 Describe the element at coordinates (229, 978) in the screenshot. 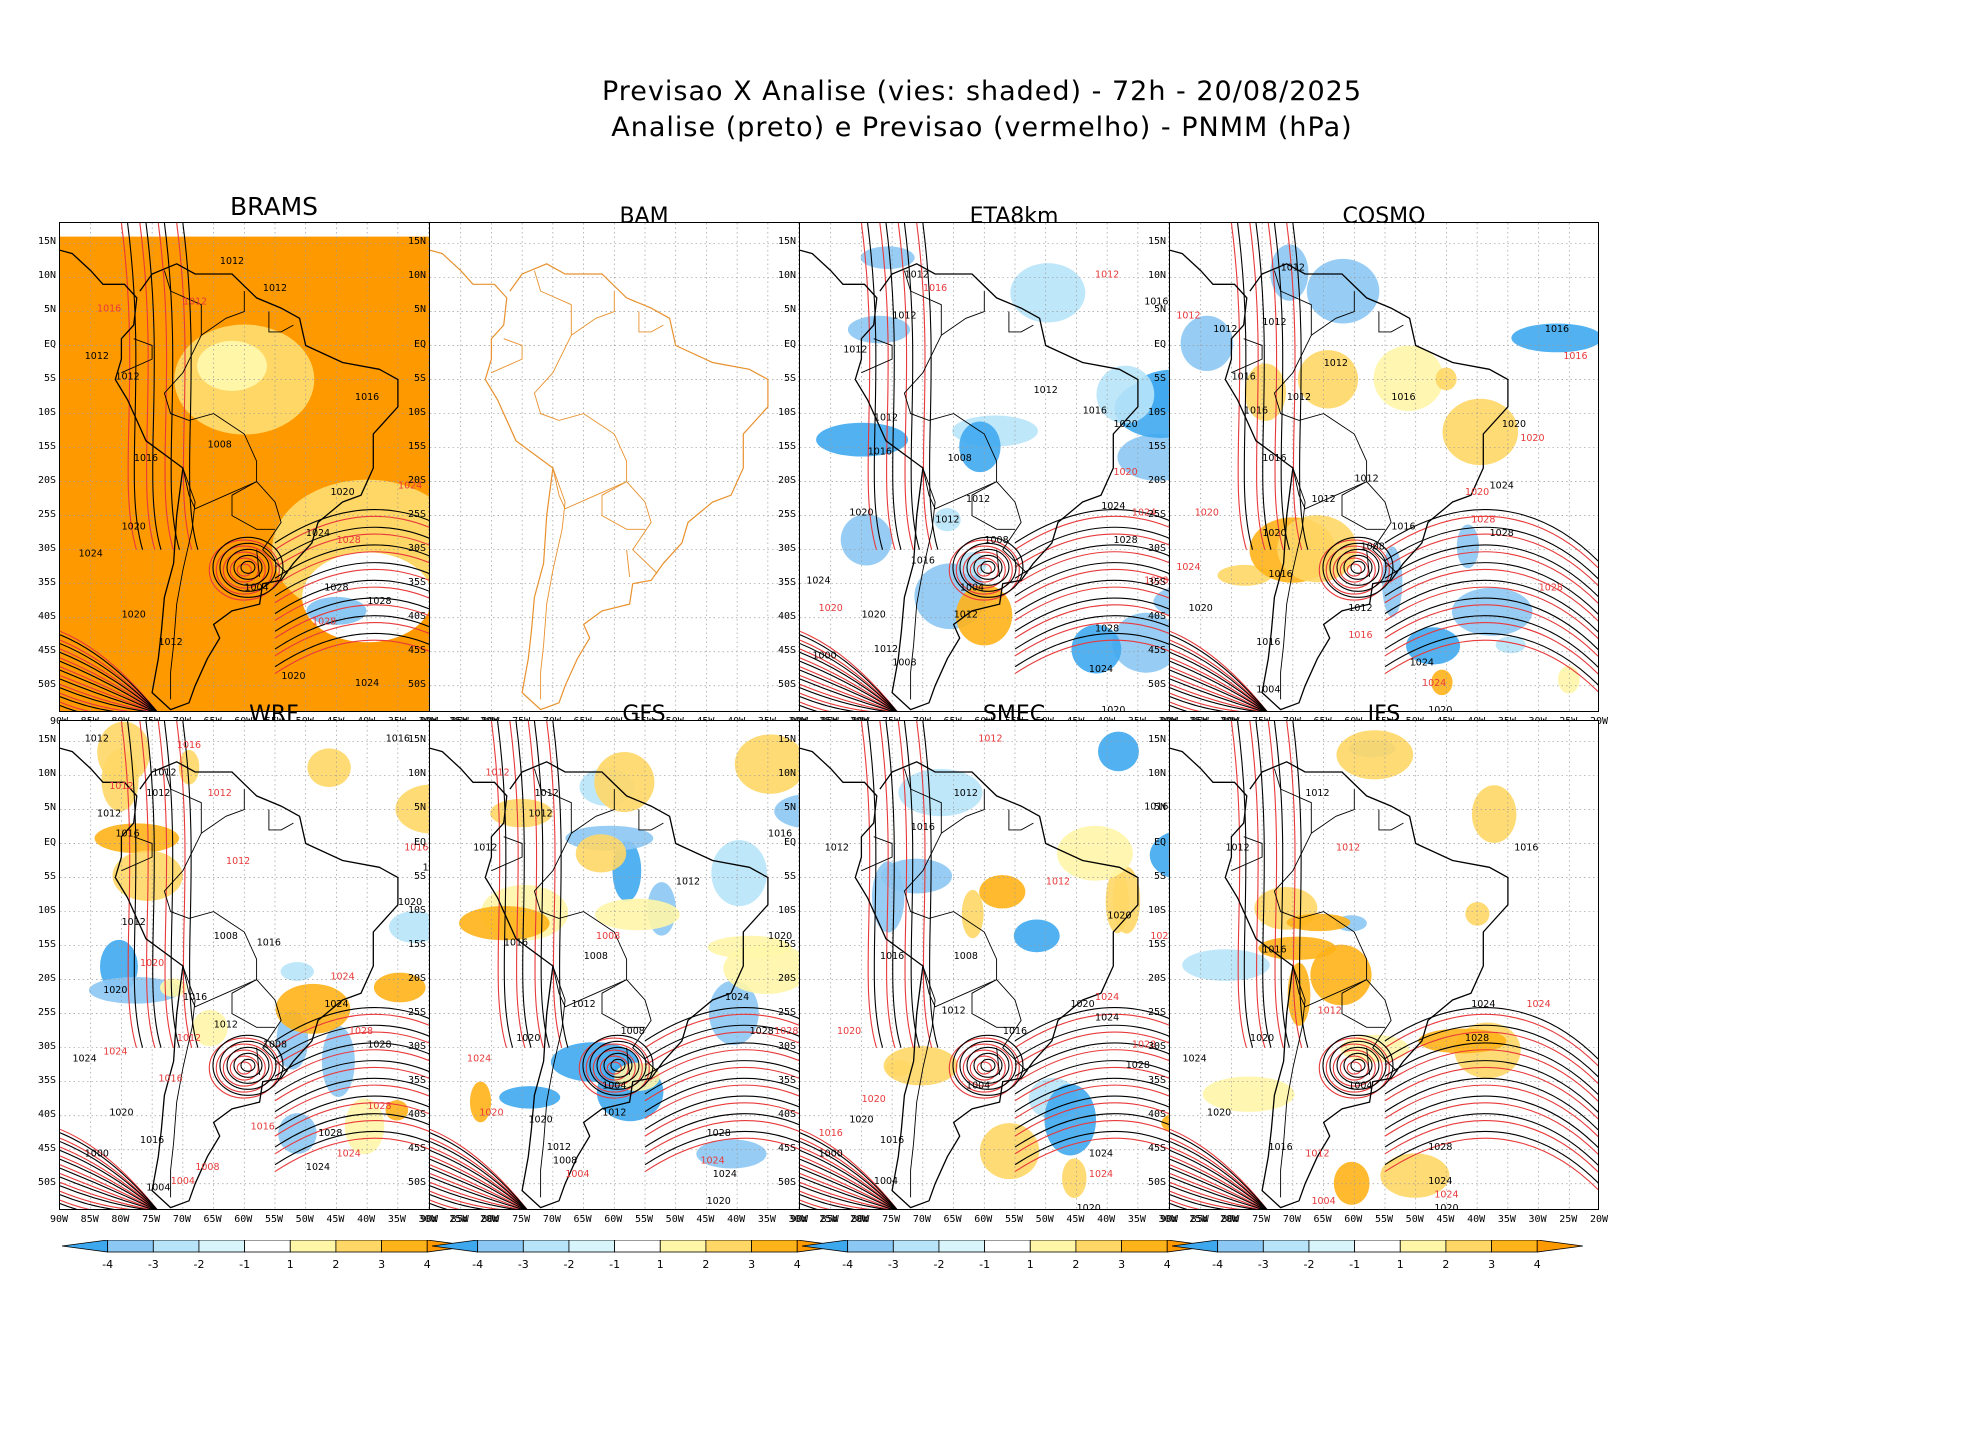

I see `coastline` at that location.